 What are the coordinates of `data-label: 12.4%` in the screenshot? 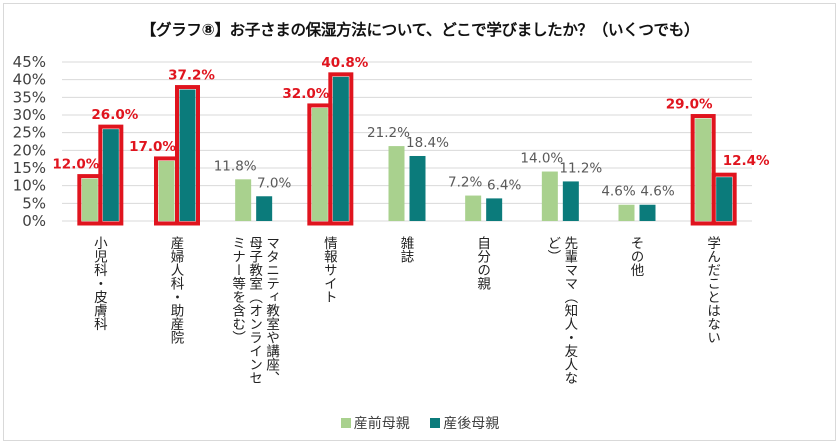 It's located at (746, 161).